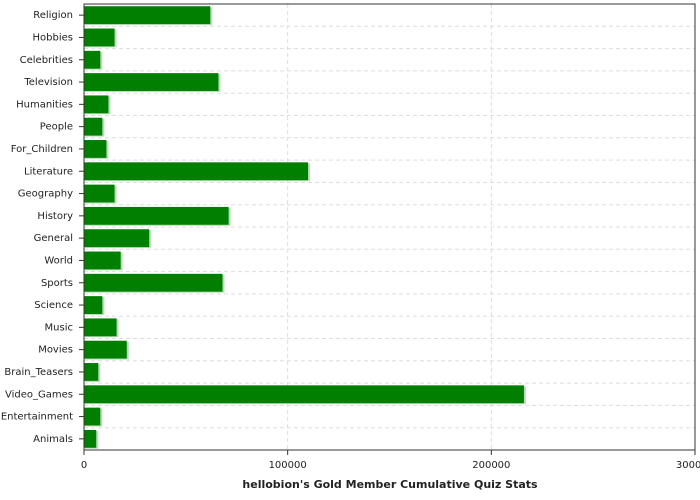 This screenshot has width=700, height=500. Describe the element at coordinates (44, 104) in the screenshot. I see `y-tick-label: Humanities` at that location.